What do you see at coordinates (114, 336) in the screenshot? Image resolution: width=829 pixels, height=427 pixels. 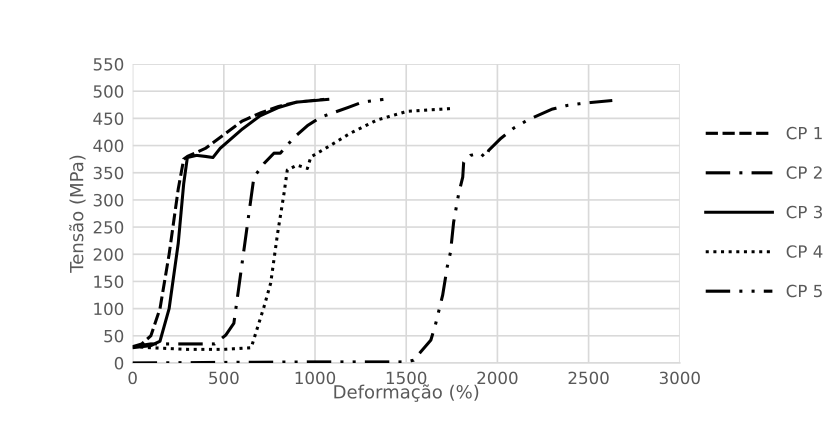 I see `y-tick-label: 50` at bounding box center [114, 336].